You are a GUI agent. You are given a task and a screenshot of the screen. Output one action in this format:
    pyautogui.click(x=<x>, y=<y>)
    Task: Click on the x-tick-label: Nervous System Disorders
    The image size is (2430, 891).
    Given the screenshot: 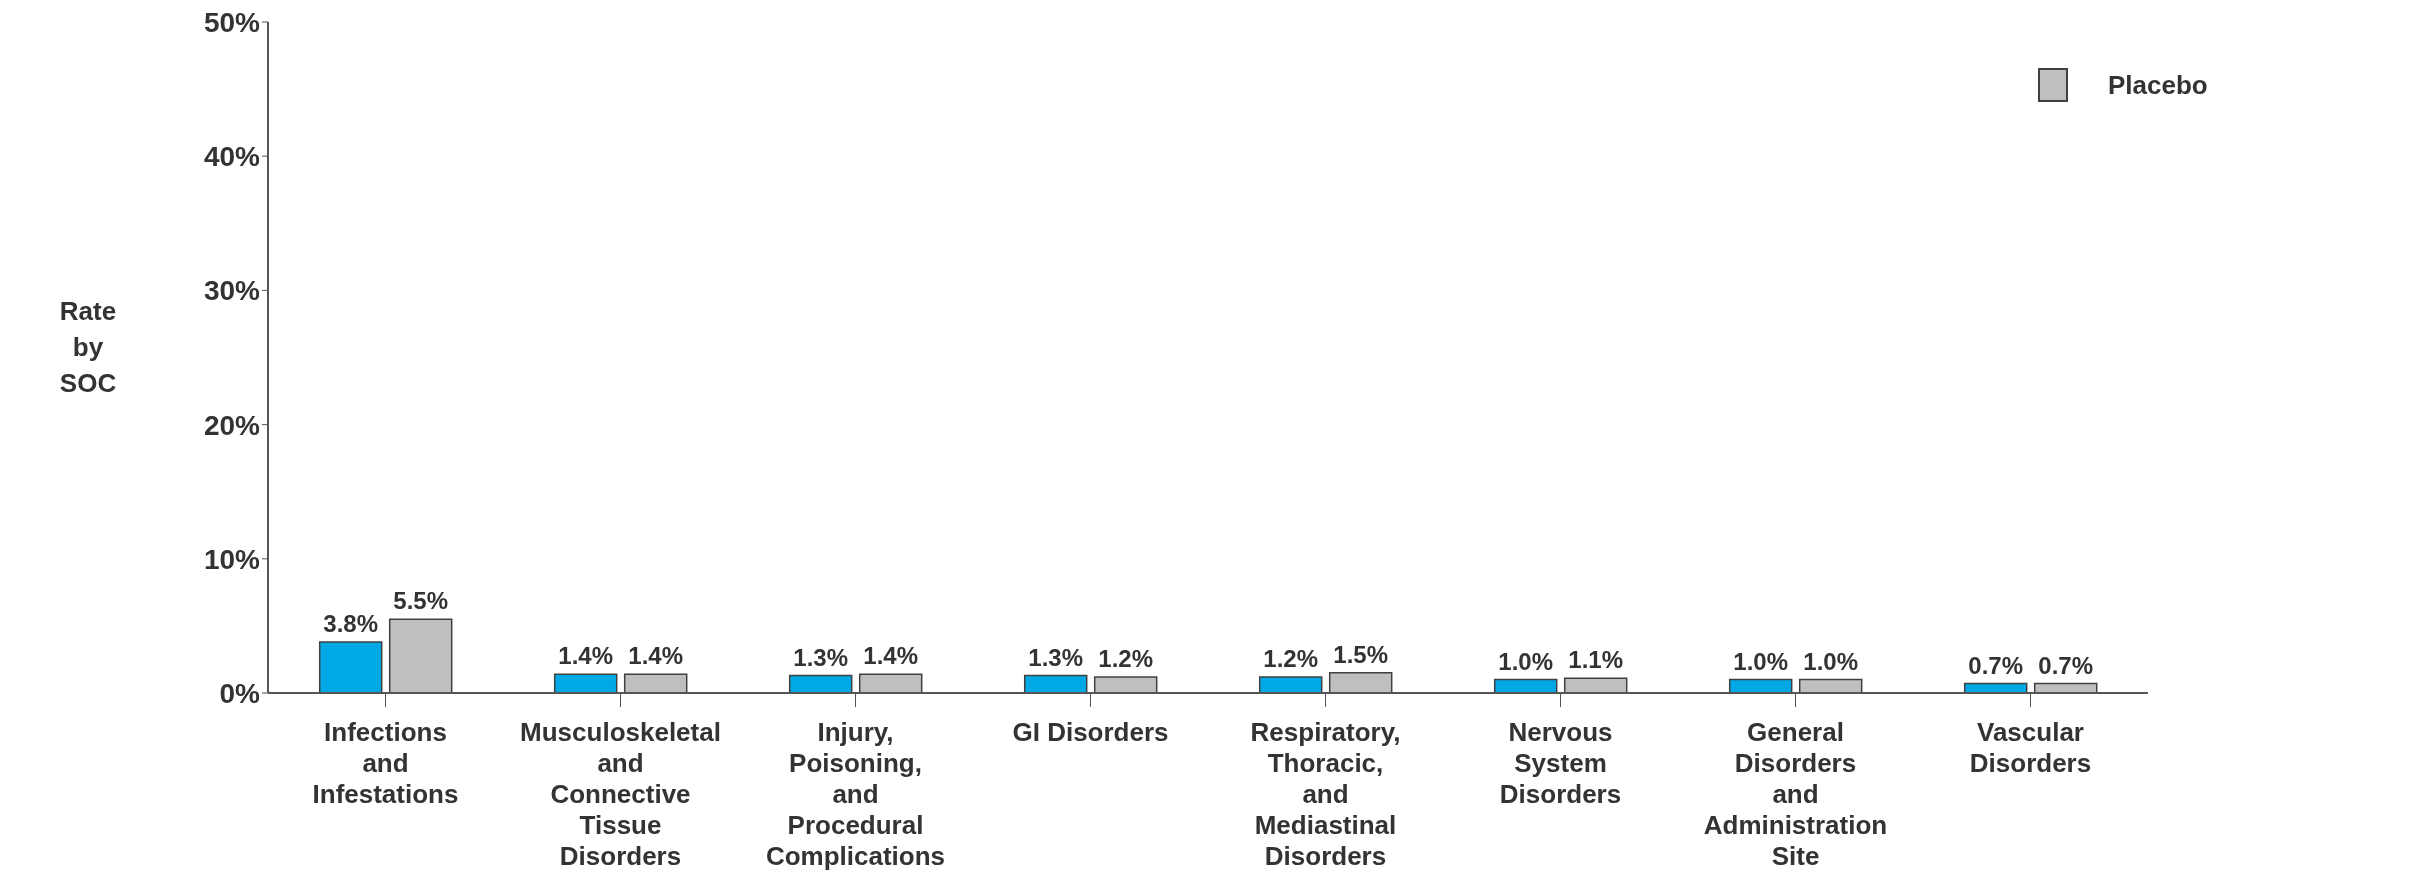 What is the action you would take?
    pyautogui.click(x=1560, y=763)
    